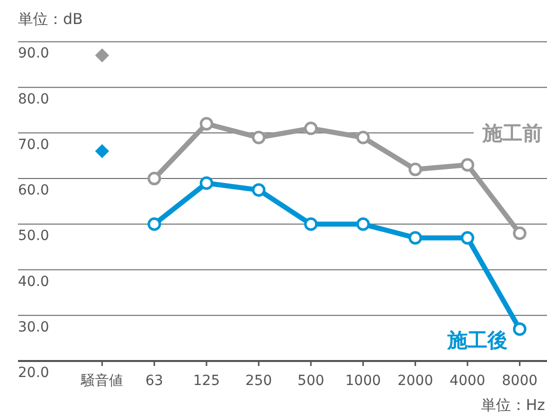 This screenshot has width=547, height=416. Describe the element at coordinates (34, 99) in the screenshot. I see `y-tick-label: 80.0` at that location.